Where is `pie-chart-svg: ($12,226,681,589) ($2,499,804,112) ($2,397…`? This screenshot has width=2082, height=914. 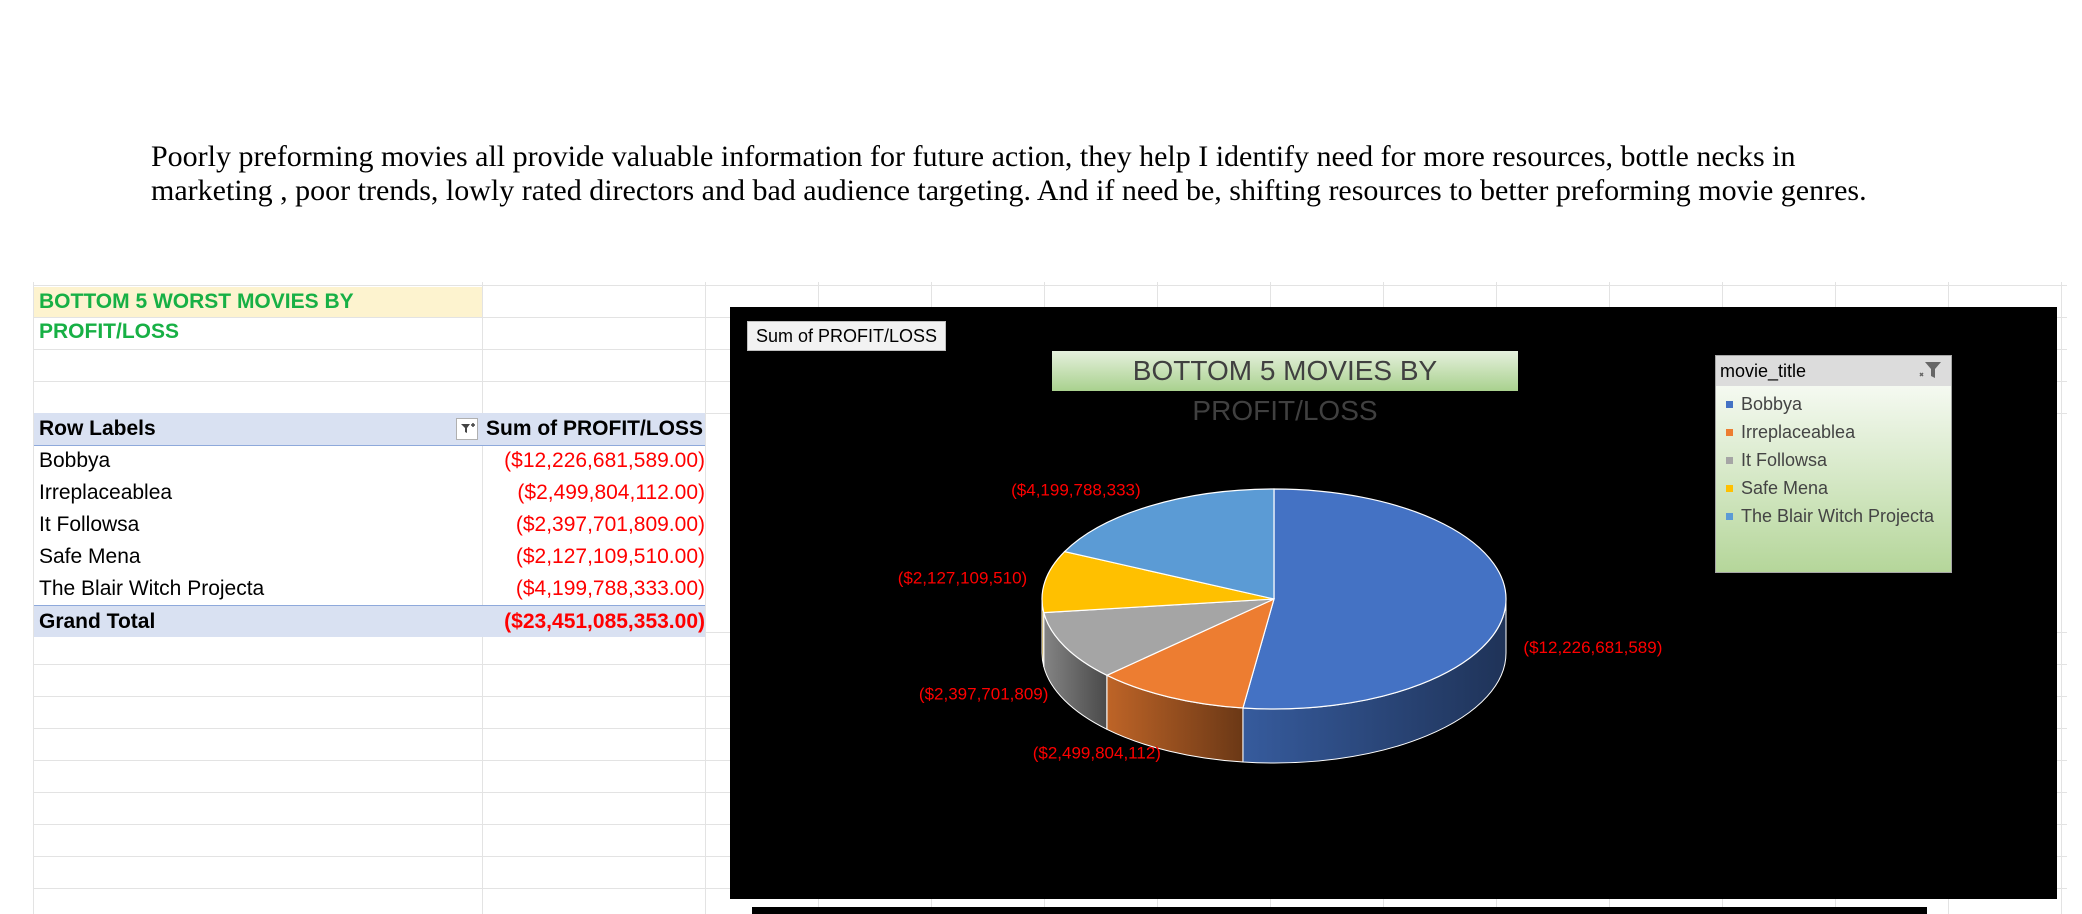 pie-chart-svg: ($12,226,681,589) ($2,499,804,112) ($2,397… is located at coordinates (1280, 622).